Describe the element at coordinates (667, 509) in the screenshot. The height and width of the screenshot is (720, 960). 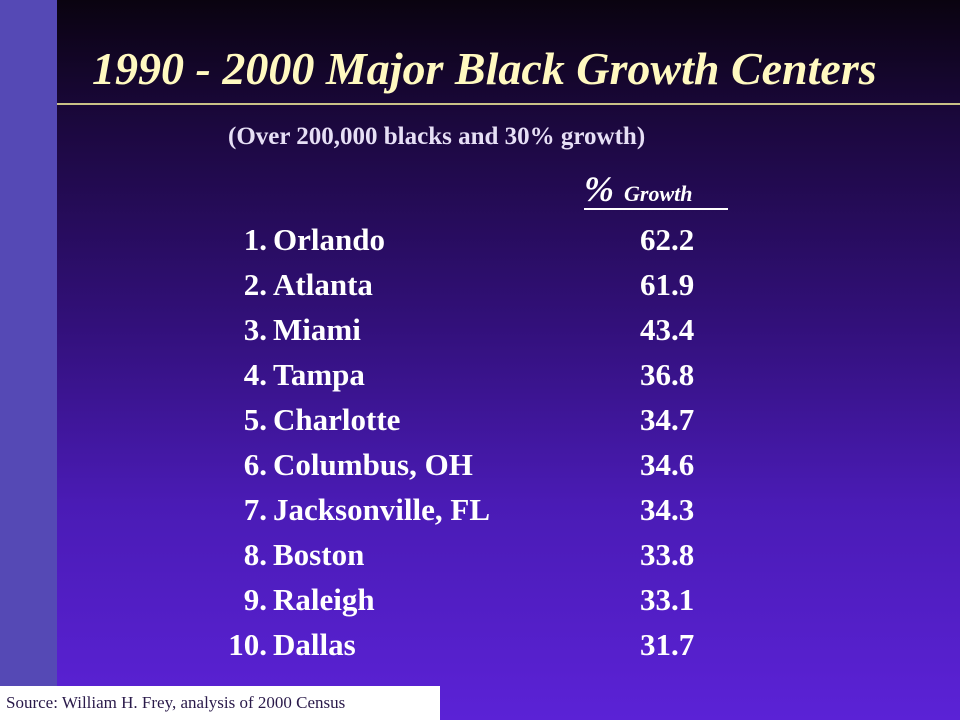
I see `growth-value: 34.3` at that location.